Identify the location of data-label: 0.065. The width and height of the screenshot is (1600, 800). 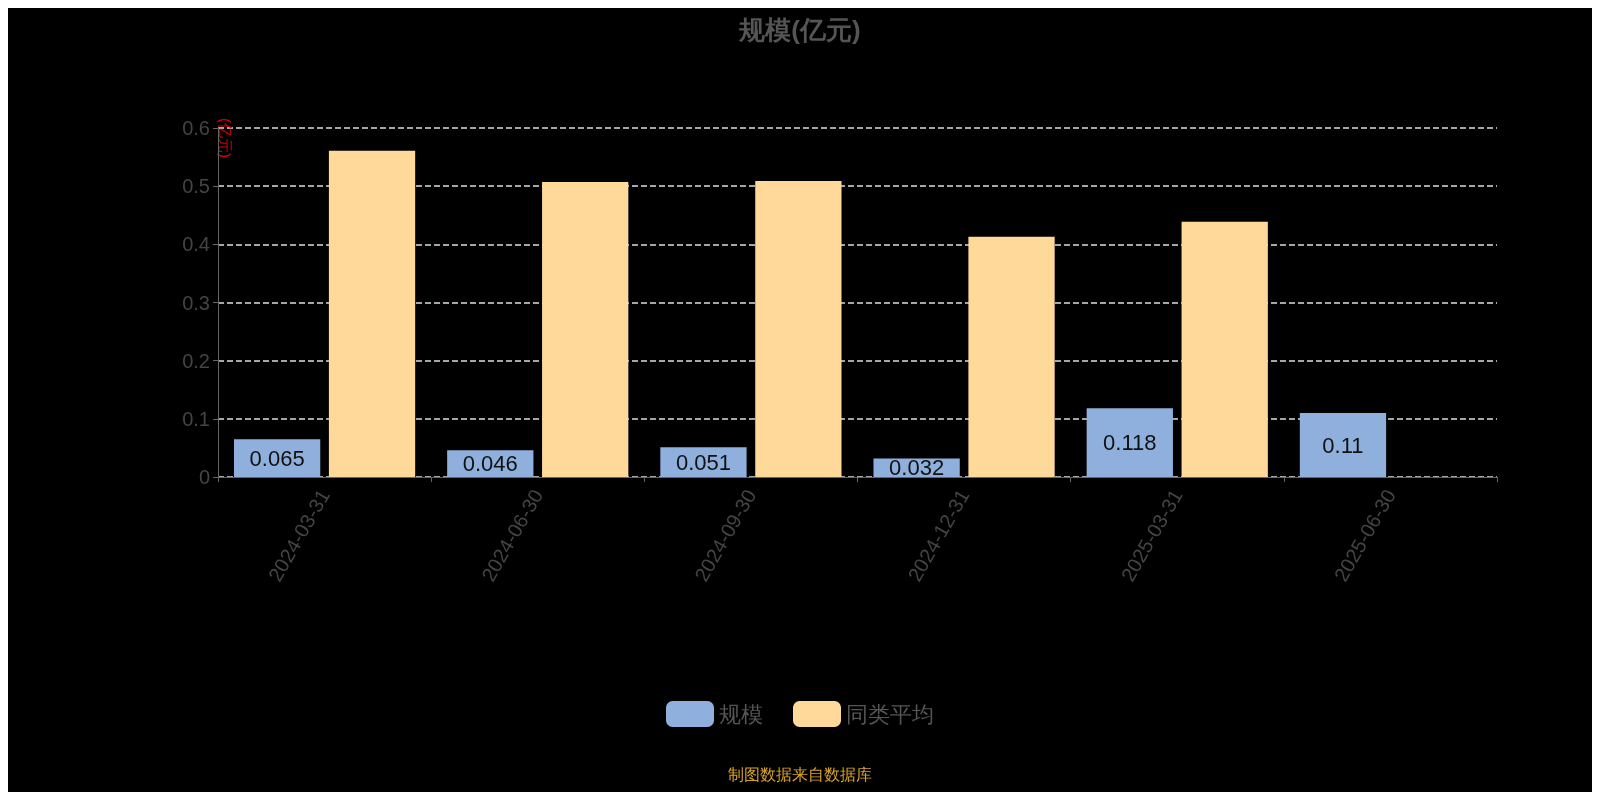
(277, 458).